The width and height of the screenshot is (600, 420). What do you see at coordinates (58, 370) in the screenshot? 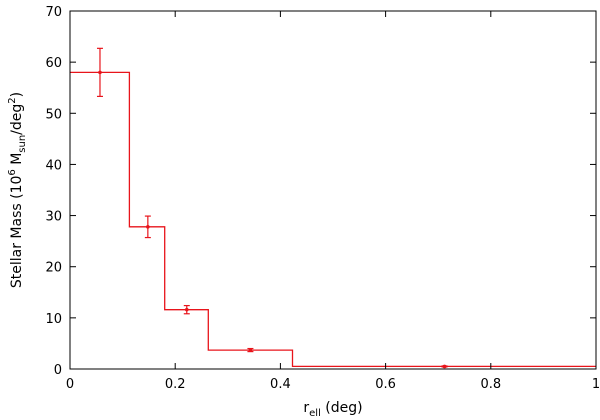
I see `y-tick-label: 0` at bounding box center [58, 370].